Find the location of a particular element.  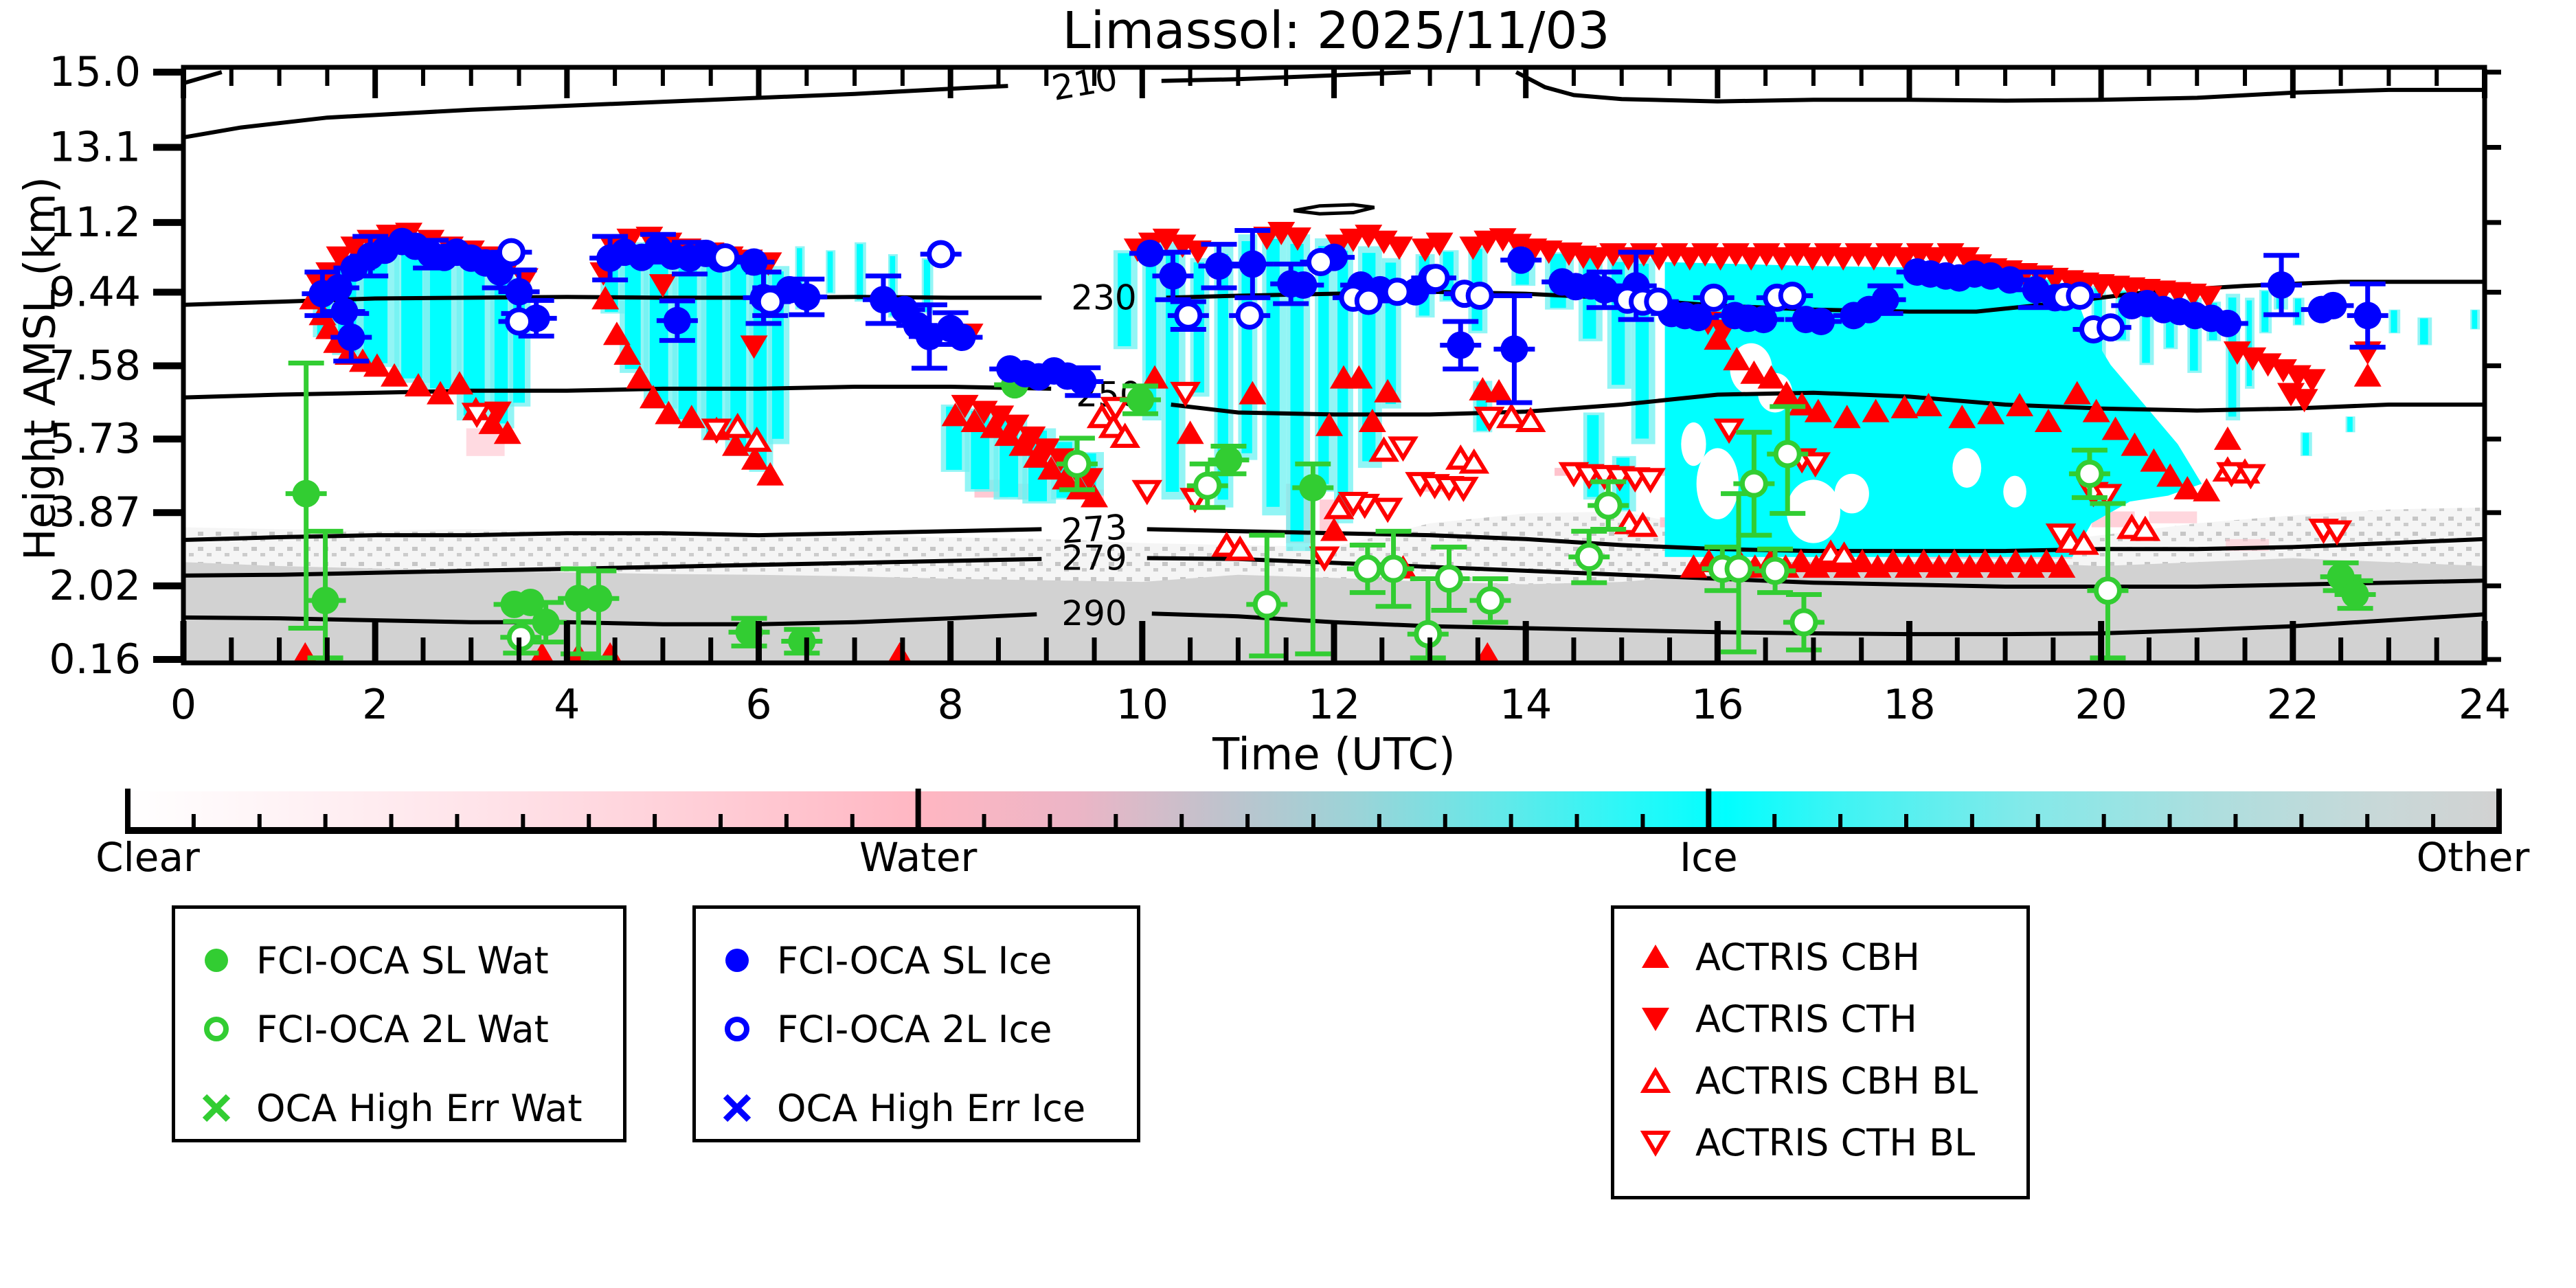

legend-label: ACTRIS CBH BL is located at coordinates (1836, 1081).